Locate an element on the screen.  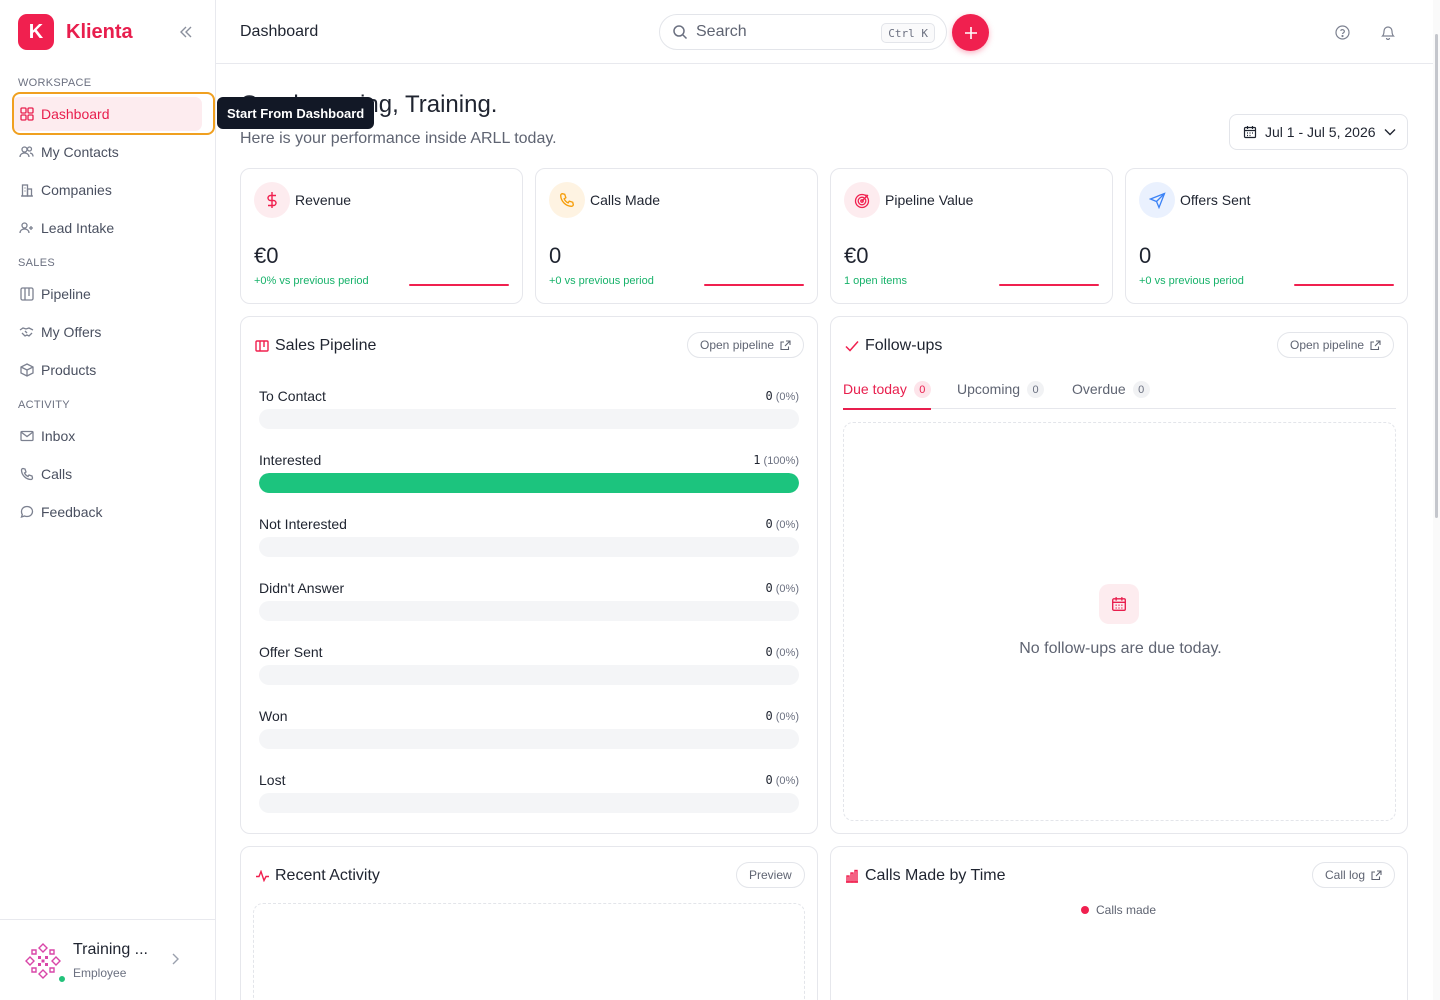
chevron-right-icon is located at coordinates (175, 961).